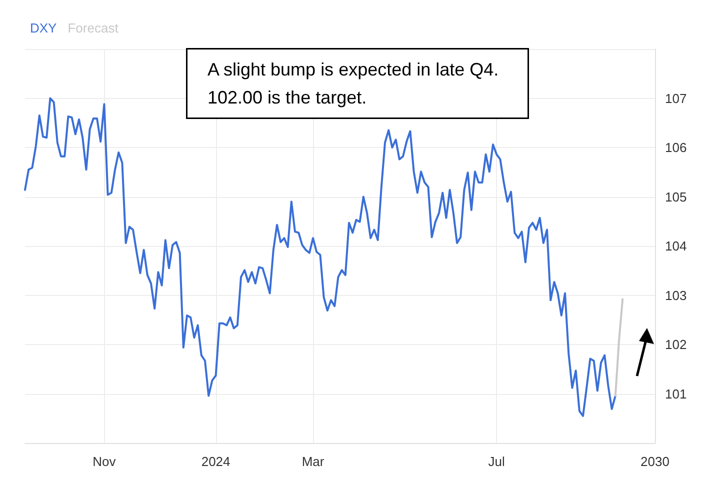 Image resolution: width=705 pixels, height=496 pixels. Describe the element at coordinates (676, 344) in the screenshot. I see `y-tick-label: 102` at that location.